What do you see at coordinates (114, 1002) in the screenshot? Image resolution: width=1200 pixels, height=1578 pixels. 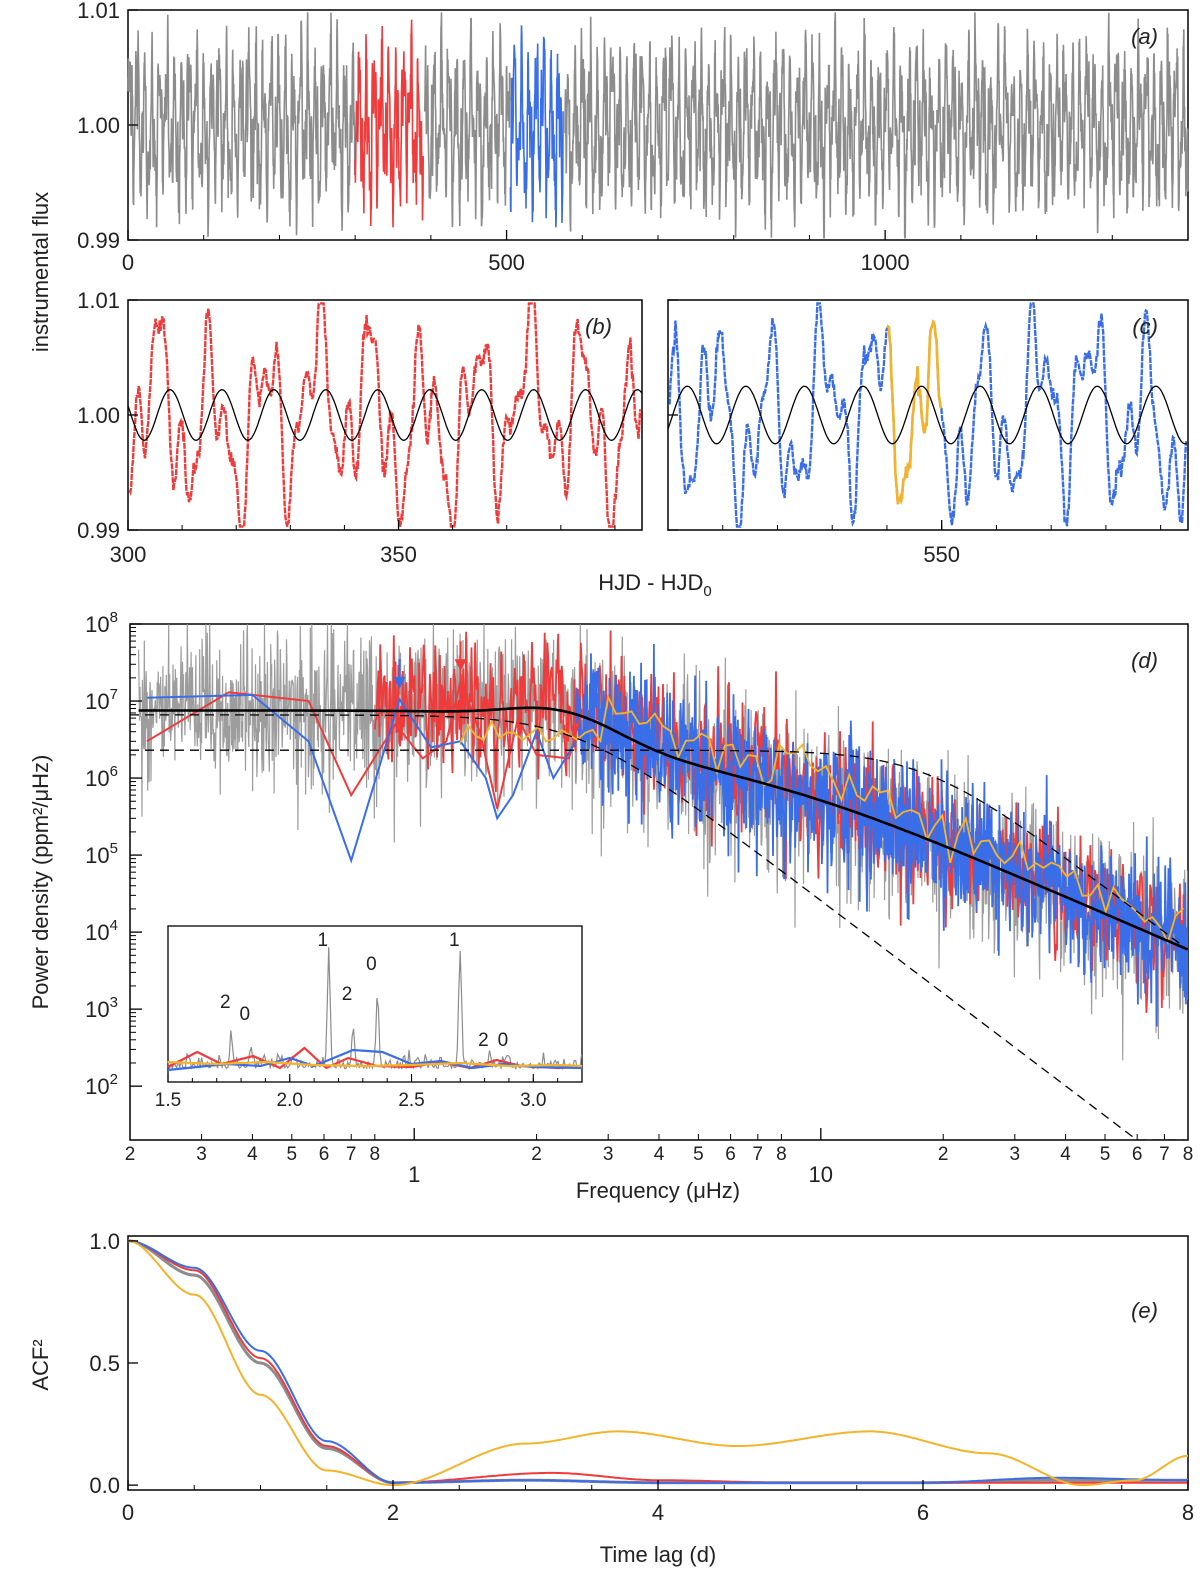 I see `d-ytick-exp: 3` at bounding box center [114, 1002].